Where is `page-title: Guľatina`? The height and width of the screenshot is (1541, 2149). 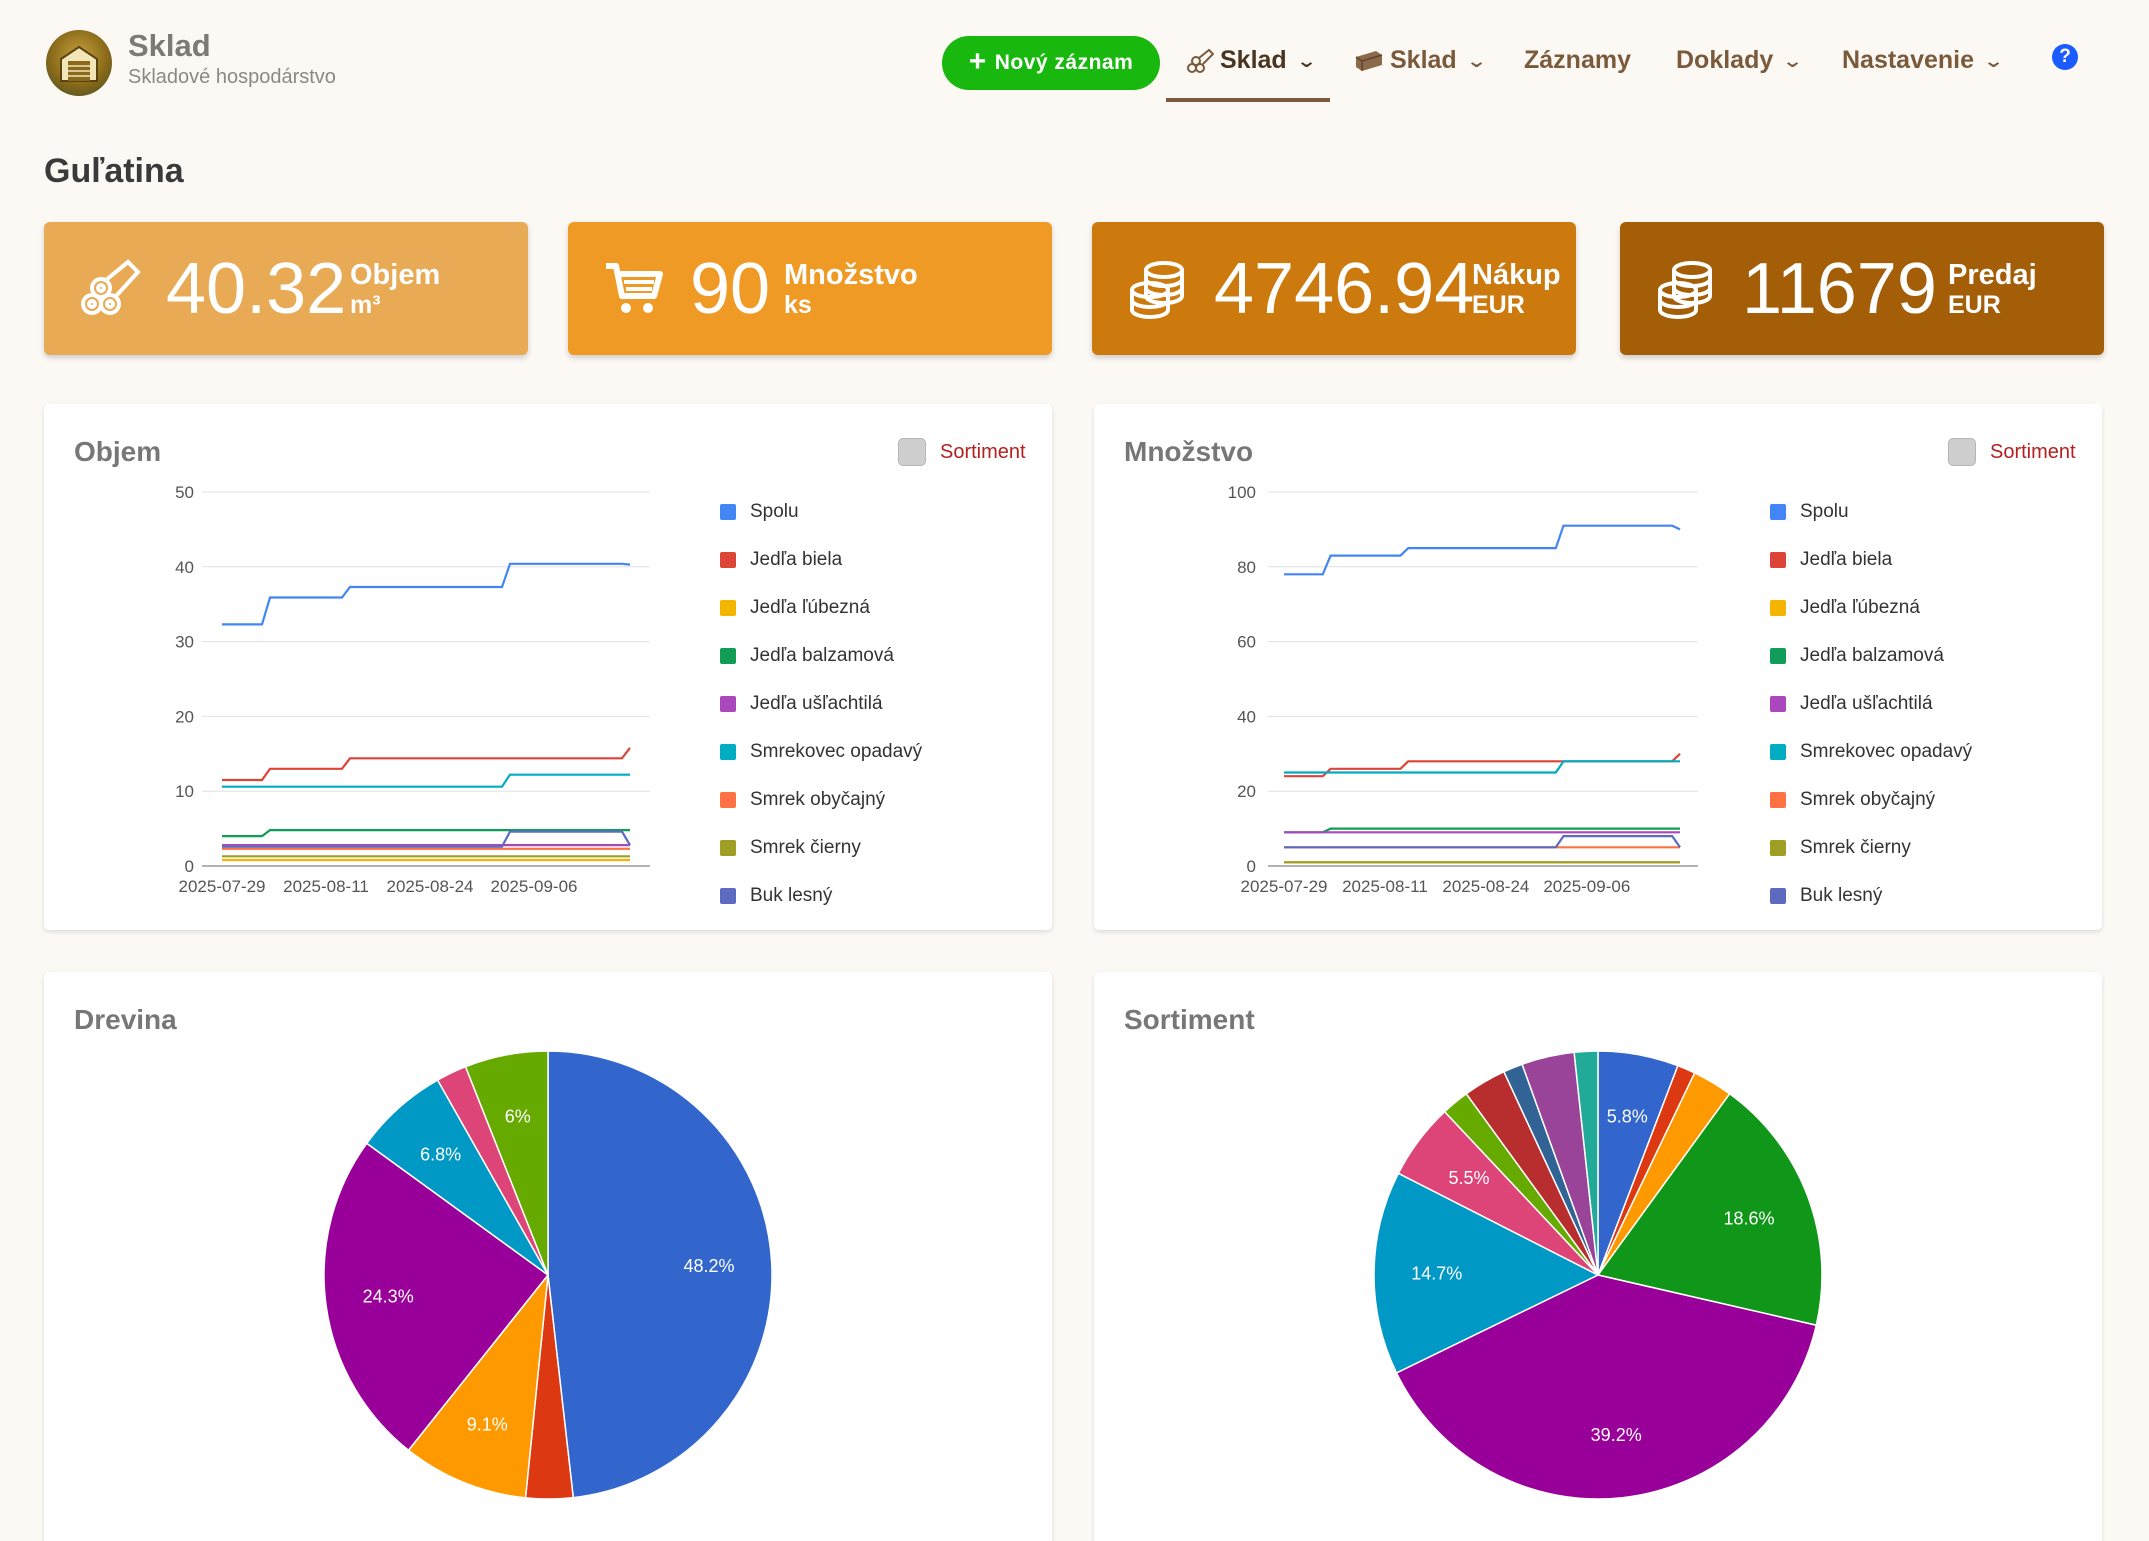 page-title: Guľatina is located at coordinates (114, 171).